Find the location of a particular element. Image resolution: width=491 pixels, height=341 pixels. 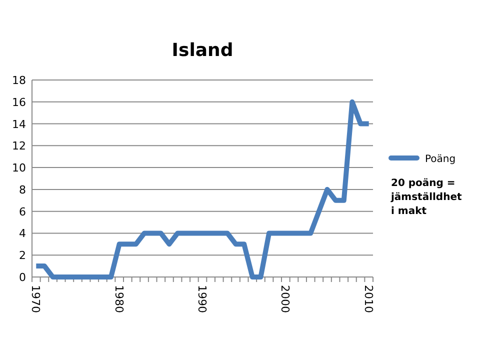

x-tick-label: 2000 is located at coordinates (285, 299).